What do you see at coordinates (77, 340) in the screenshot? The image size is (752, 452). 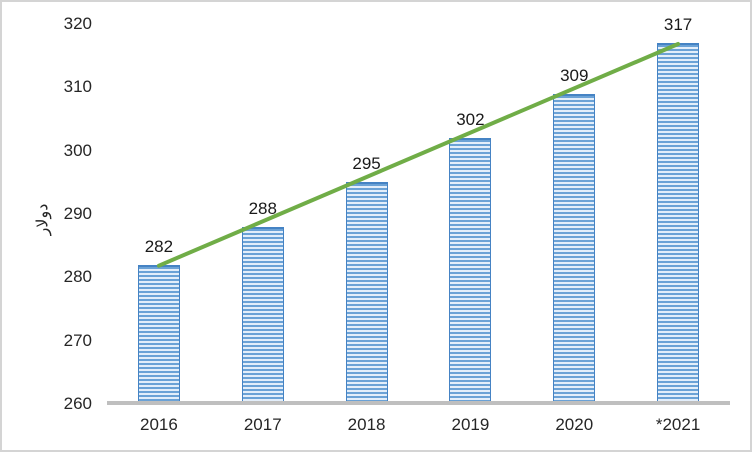 I see `y-tick-label: 270` at bounding box center [77, 340].